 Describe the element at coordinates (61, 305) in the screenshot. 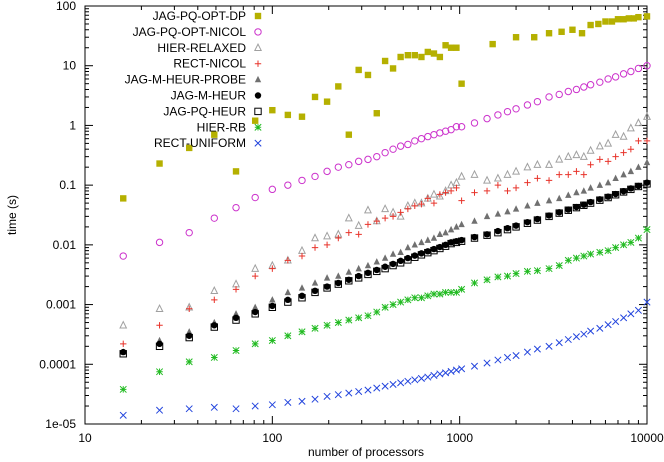

I see `y-tick-label: 0.001` at that location.